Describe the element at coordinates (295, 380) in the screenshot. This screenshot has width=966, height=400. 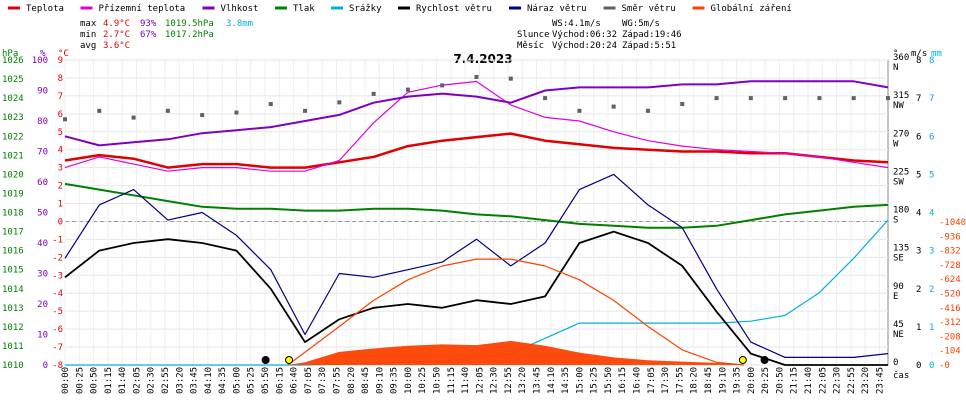
I see `tick-time: 06:40` at that location.